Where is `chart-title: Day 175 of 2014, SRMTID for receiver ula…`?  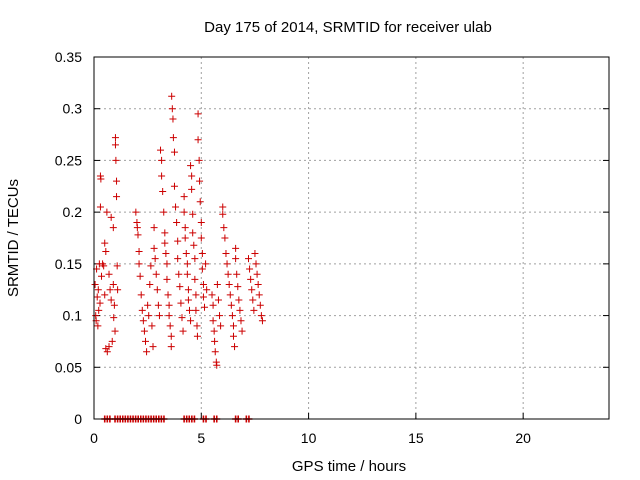 chart-title: Day 175 of 2014, SRMTID for receiver ula… is located at coordinates (348, 27).